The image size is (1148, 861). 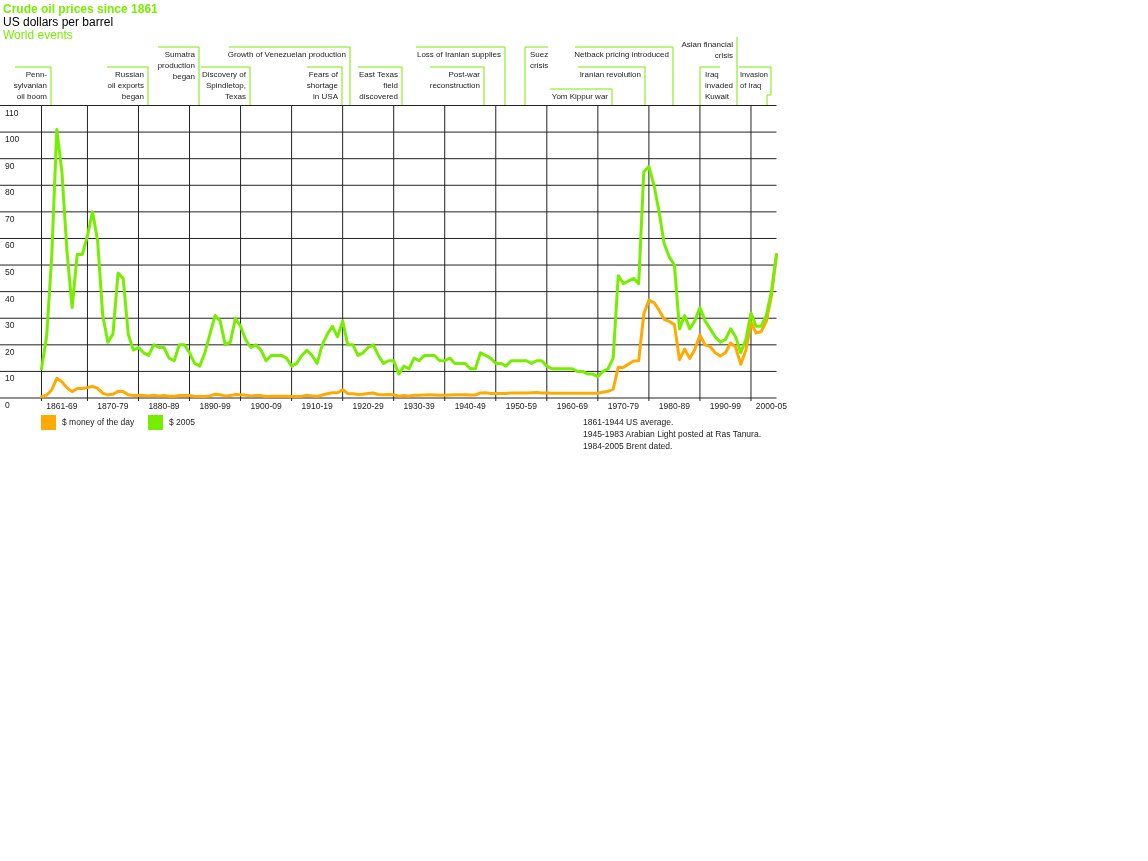 What do you see at coordinates (10, 192) in the screenshot?
I see `y-tick-label: 80` at bounding box center [10, 192].